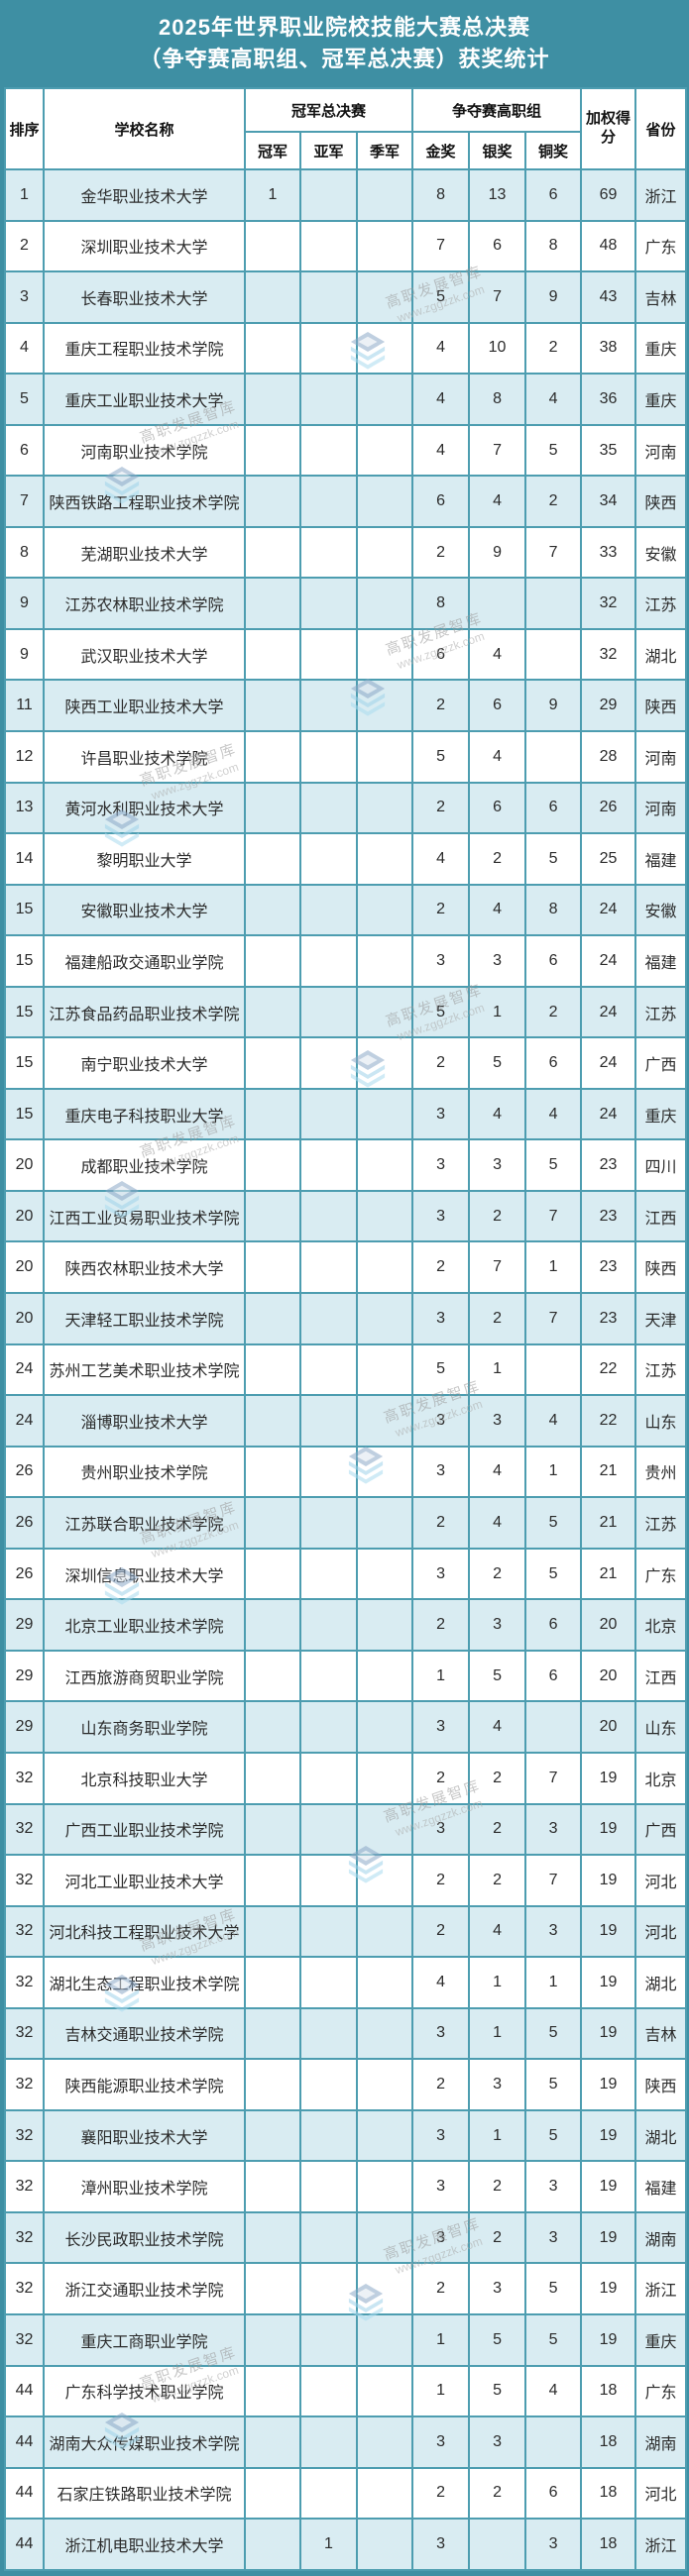 The height and width of the screenshot is (2576, 689). Describe the element at coordinates (441, 502) in the screenshot. I see `gold-cell: 6` at that location.